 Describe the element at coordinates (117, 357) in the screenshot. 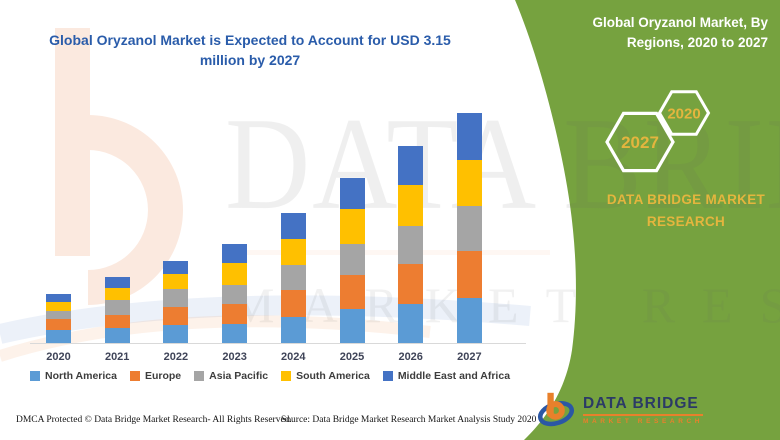

I see `x-axis-label: 2021` at that location.